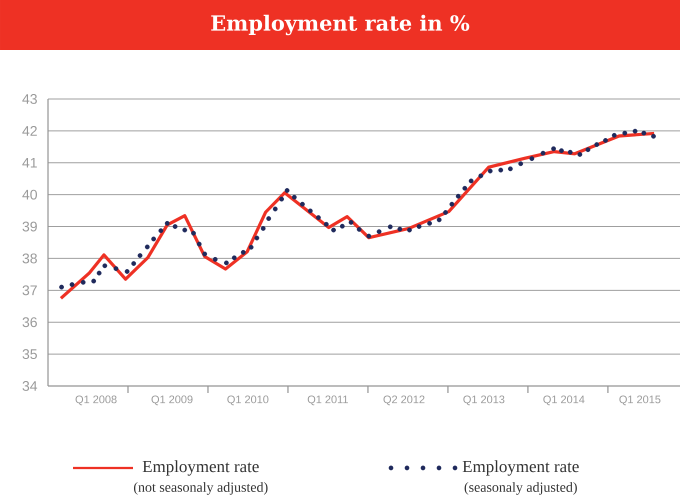 The height and width of the screenshot is (500, 680). What do you see at coordinates (483, 401) in the screenshot?
I see `x-tick-label: Q1 2013` at bounding box center [483, 401].